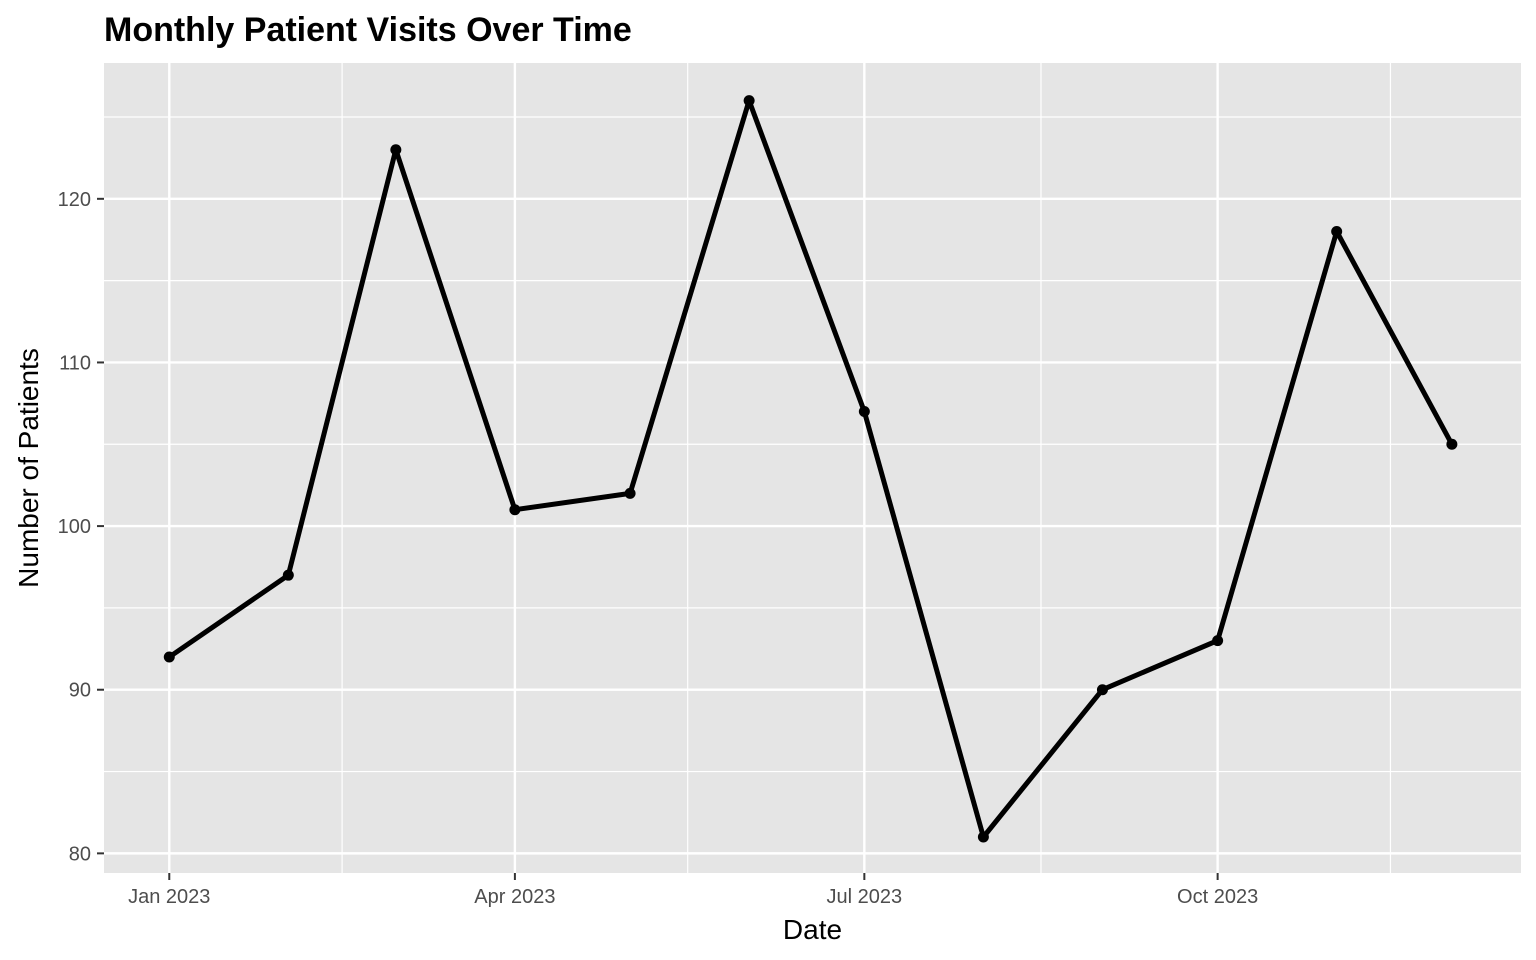 This screenshot has height=960, width=1536. I want to click on y-tick-label: 80, so click(80, 854).